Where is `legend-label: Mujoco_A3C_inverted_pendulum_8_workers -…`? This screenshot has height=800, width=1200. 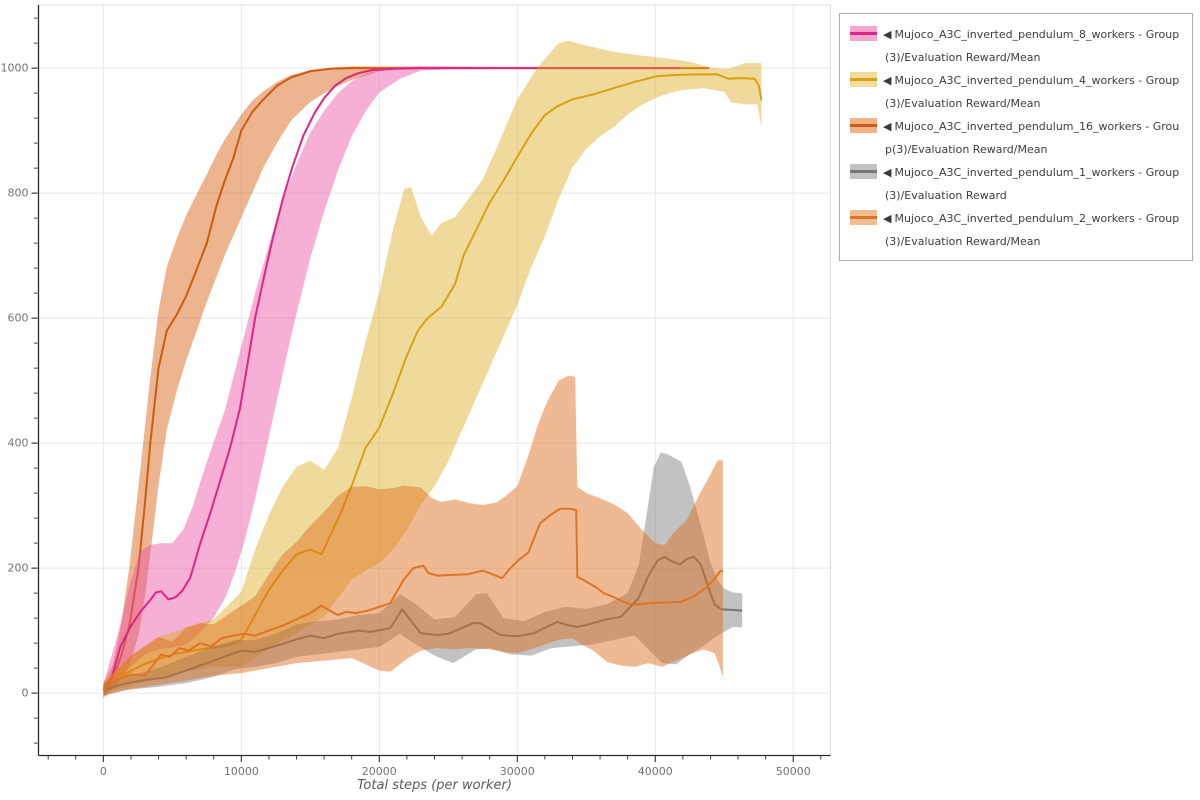 legend-label: Mujoco_A3C_inverted_pendulum_8_workers -… is located at coordinates (1032, 46).